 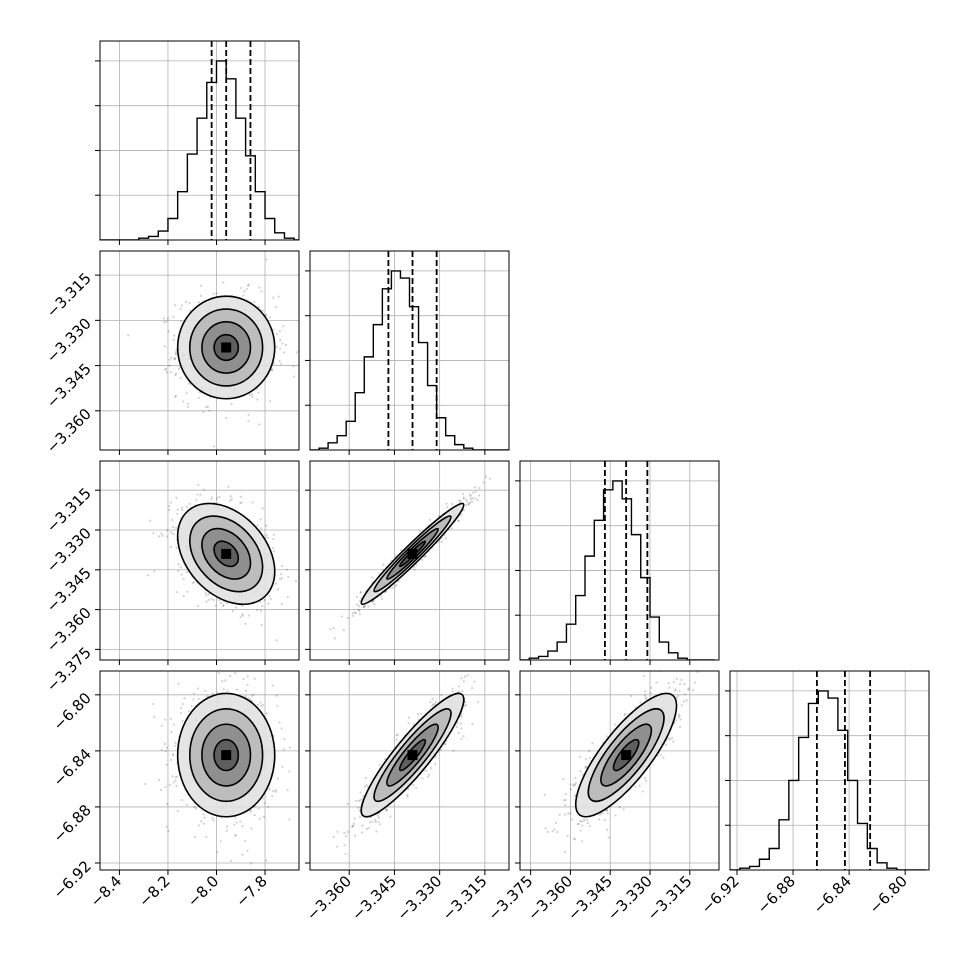 I want to click on y-tick-label: −3.360, so click(x=69, y=431).